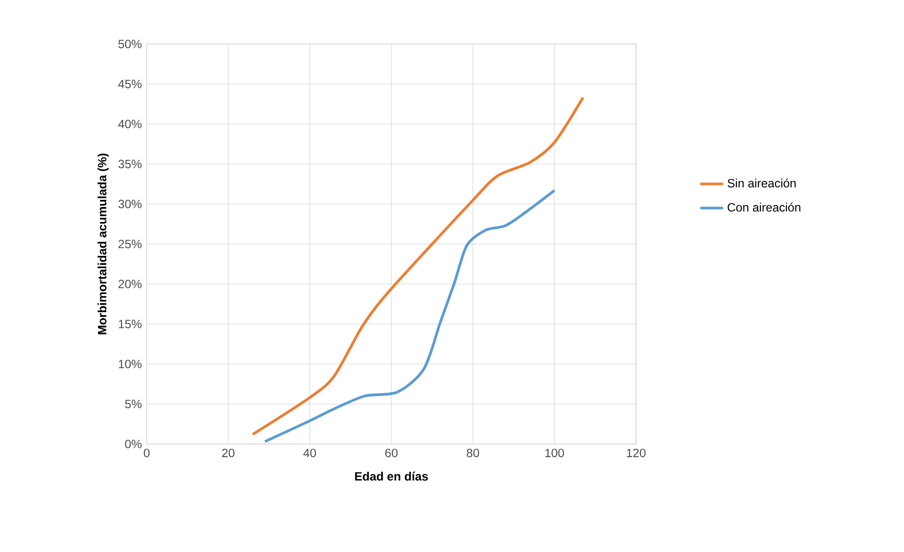 The width and height of the screenshot is (904, 552). I want to click on x-tick-label: 60, so click(391, 453).